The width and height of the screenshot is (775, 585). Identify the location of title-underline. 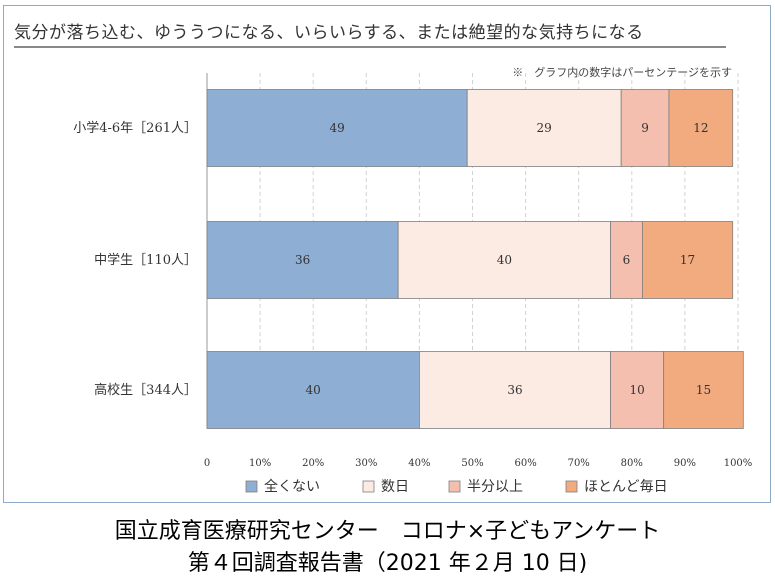
(370, 47).